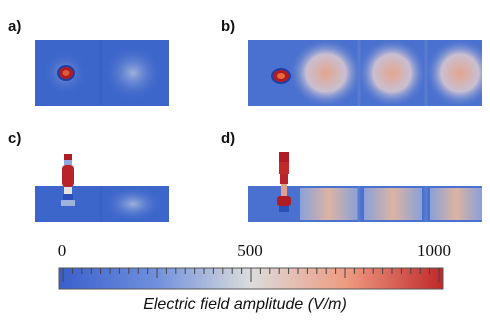 The width and height of the screenshot is (490, 320). What do you see at coordinates (251, 278) in the screenshot?
I see `colorbar-graphic` at bounding box center [251, 278].